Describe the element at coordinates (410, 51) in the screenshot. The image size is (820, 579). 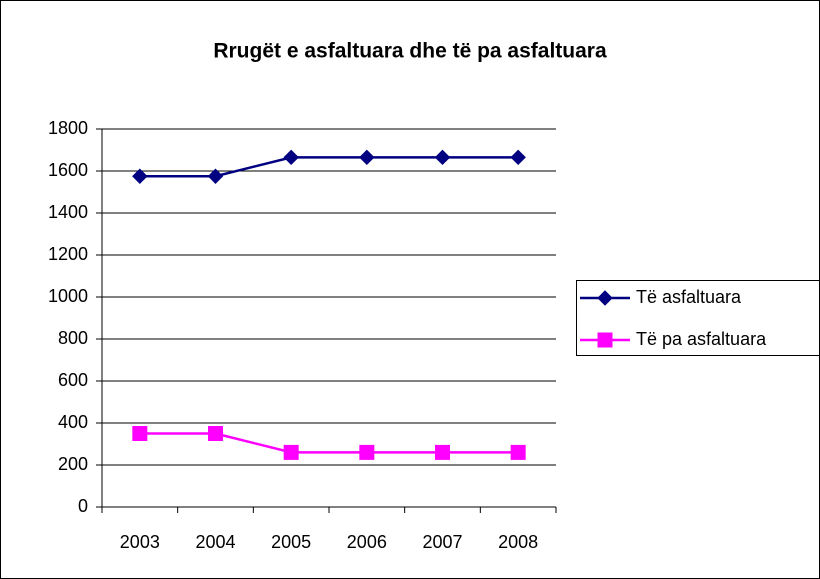
I see `chart-title: Rrugët e asfaltuara dhe të pa asfaltuara` at that location.